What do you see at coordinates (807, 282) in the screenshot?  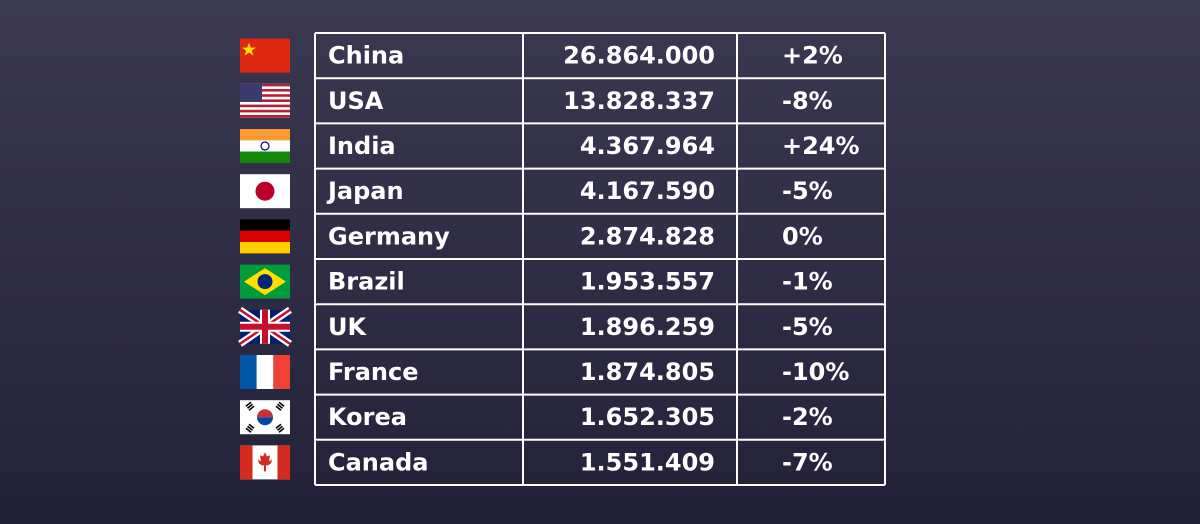 I see `change-cell: -1%` at bounding box center [807, 282].